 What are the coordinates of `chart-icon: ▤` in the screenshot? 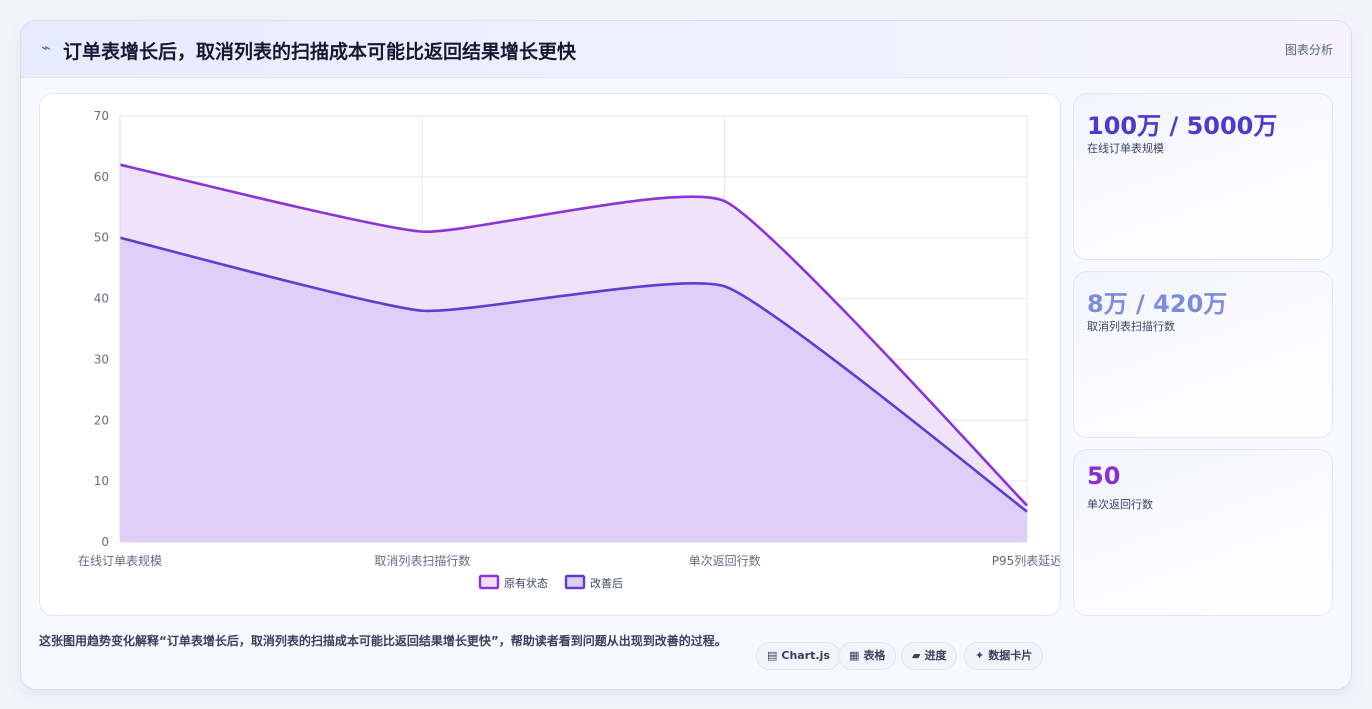 It's located at (772, 655).